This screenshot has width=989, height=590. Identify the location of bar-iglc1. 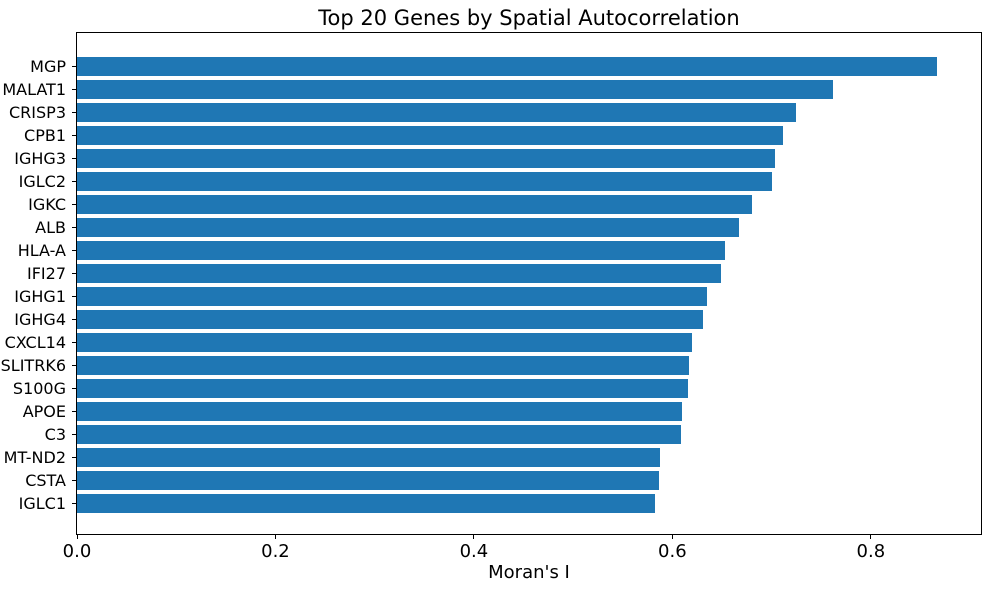
(366, 503).